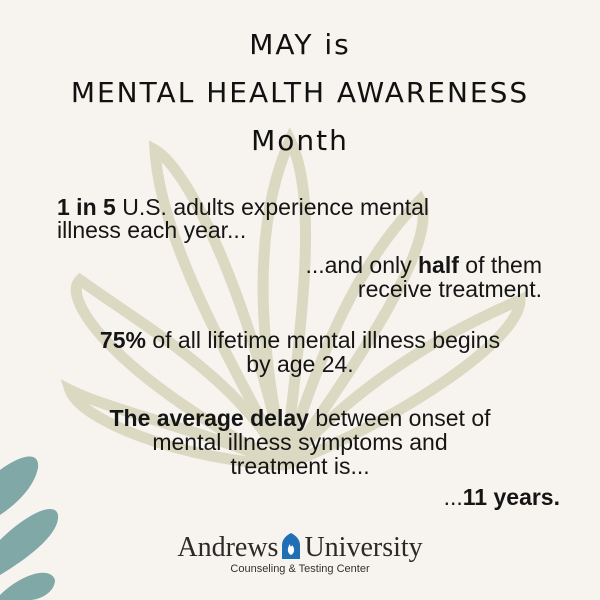 The width and height of the screenshot is (600, 600). What do you see at coordinates (300, 140) in the screenshot?
I see `title-line-month: Month` at bounding box center [300, 140].